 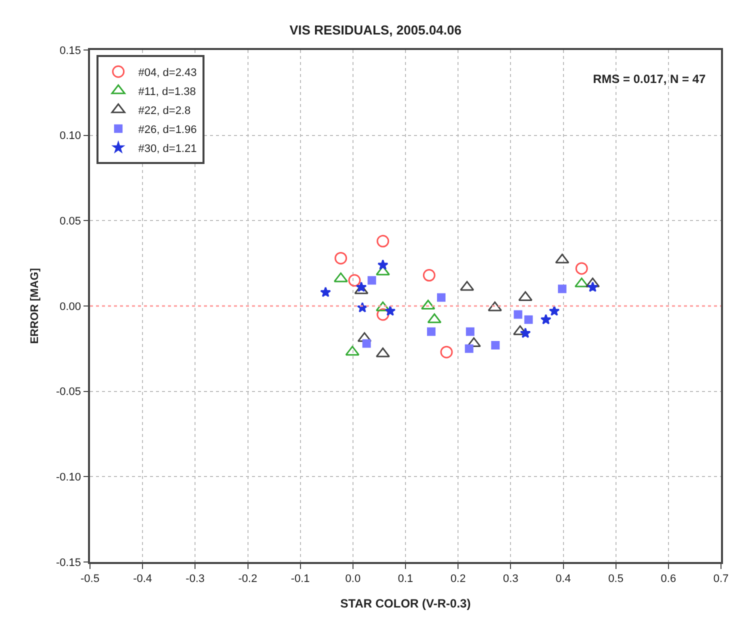 What do you see at coordinates (90, 578) in the screenshot?
I see `x-tick-label: -0.5` at bounding box center [90, 578].